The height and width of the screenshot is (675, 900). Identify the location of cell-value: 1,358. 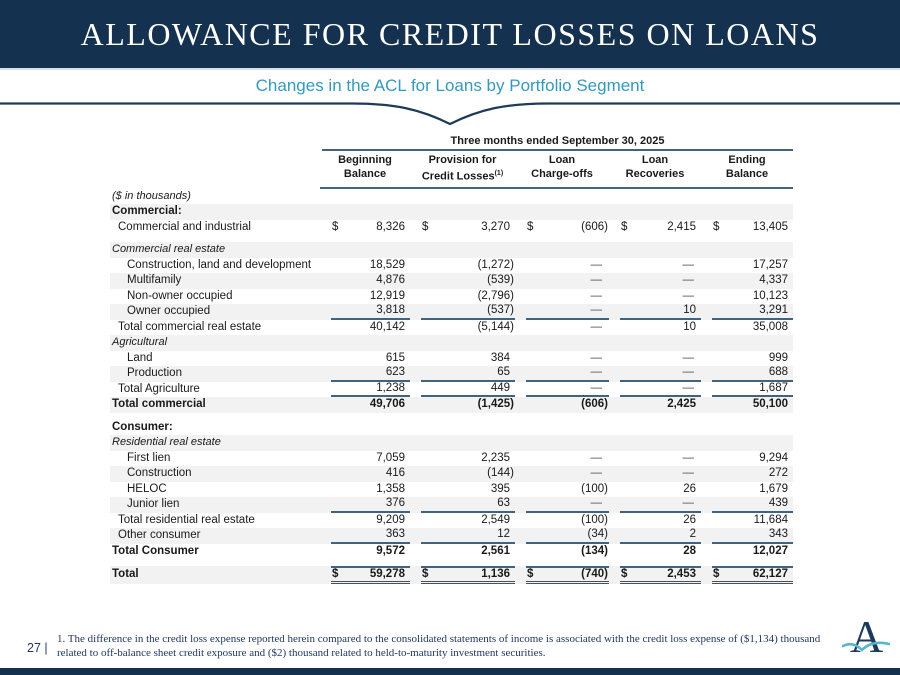
(390, 488).